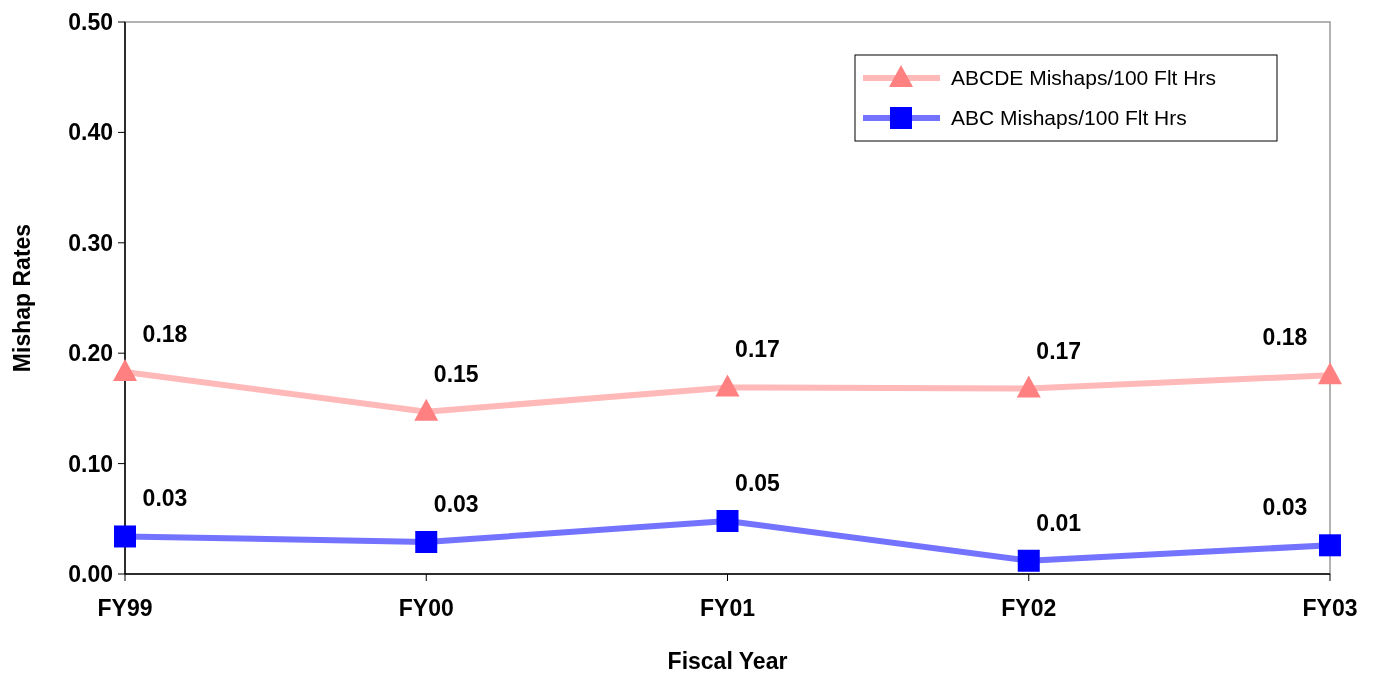  Describe the element at coordinates (426, 608) in the screenshot. I see `x-tick-label: FY00` at that location.